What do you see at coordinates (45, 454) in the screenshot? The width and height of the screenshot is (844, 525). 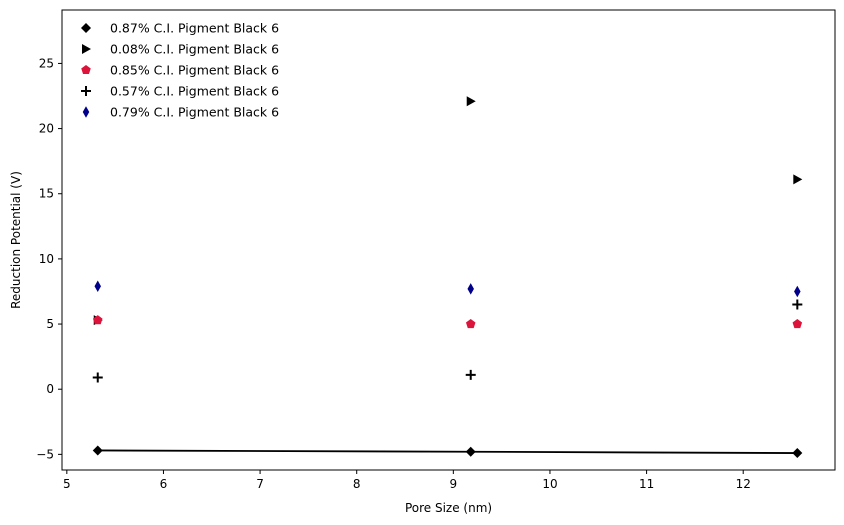 I see `y-tick-label: −5` at bounding box center [45, 454].